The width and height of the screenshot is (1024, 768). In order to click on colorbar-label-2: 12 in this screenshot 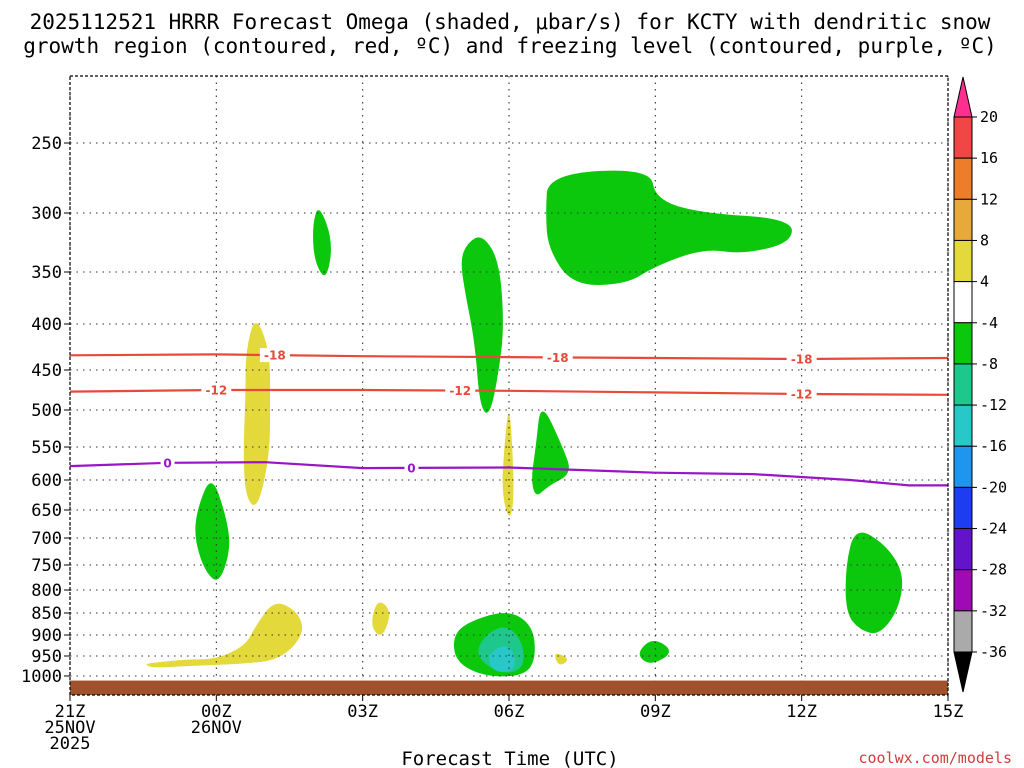, I will do `click(989, 199)`.